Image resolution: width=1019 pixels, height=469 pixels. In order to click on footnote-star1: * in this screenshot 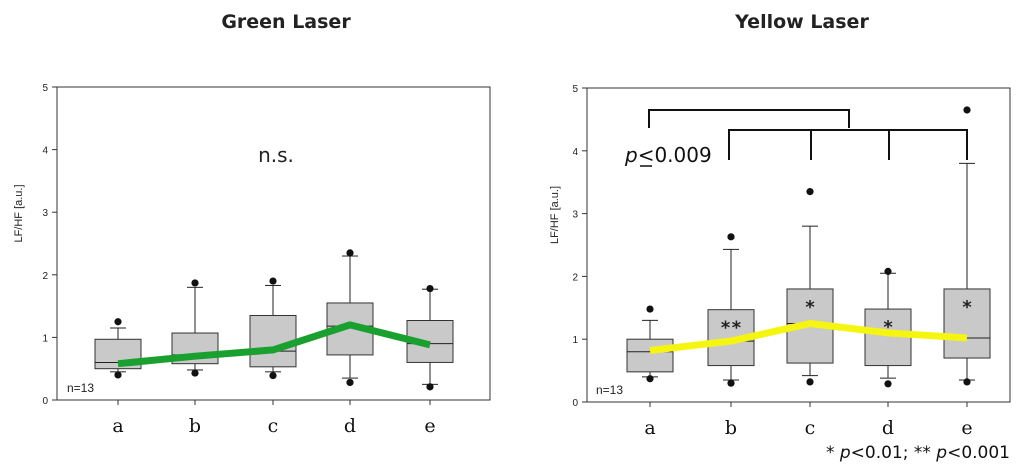, I will do `click(833, 453)`.